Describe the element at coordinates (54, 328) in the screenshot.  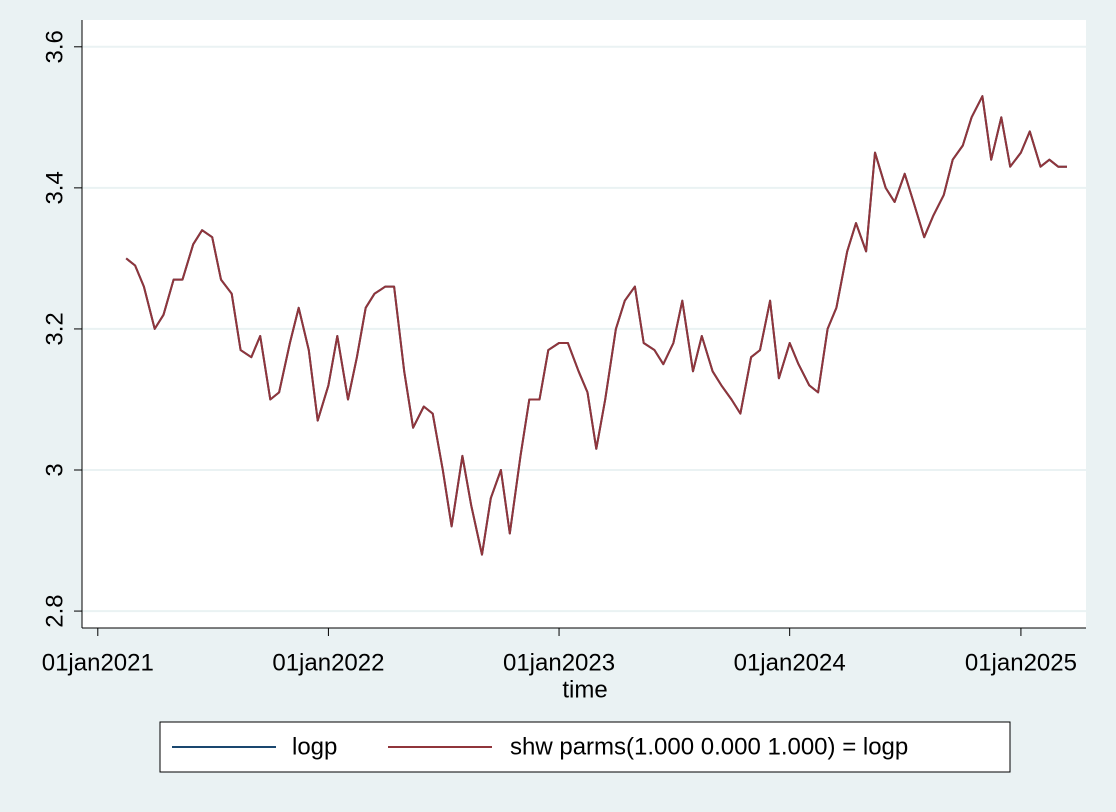
I see `y-tick-label: 3.2` at that location.